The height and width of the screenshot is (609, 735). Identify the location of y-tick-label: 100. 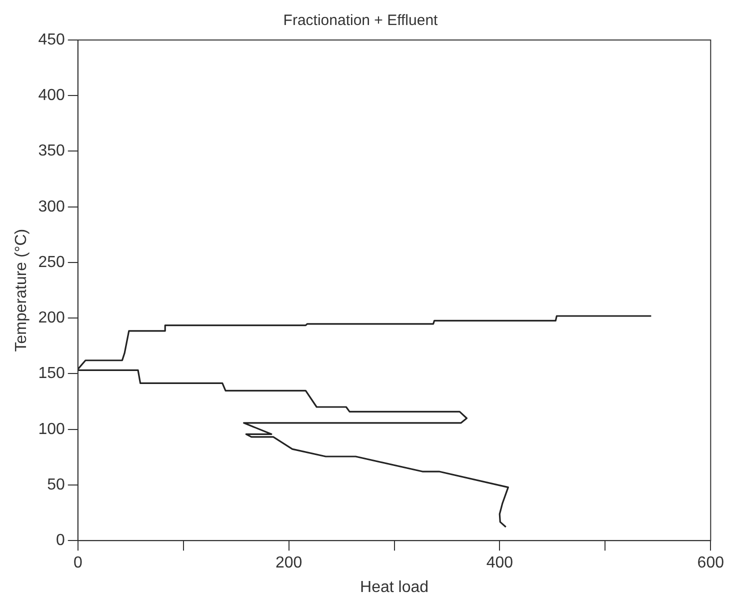
(51, 429).